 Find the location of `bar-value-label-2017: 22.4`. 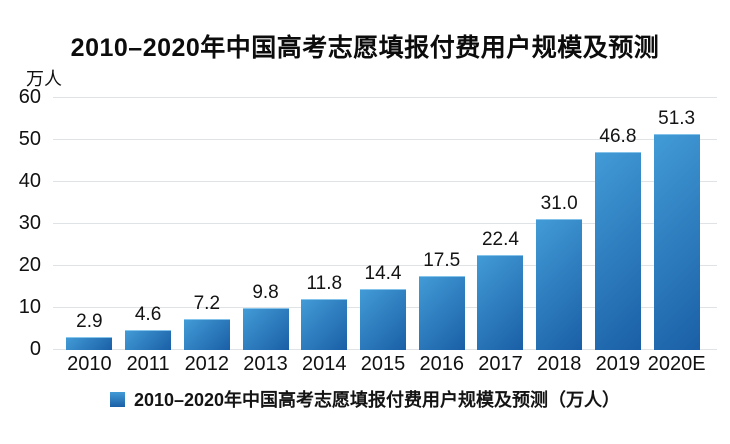

bar-value-label-2017: 22.4 is located at coordinates (500, 239).